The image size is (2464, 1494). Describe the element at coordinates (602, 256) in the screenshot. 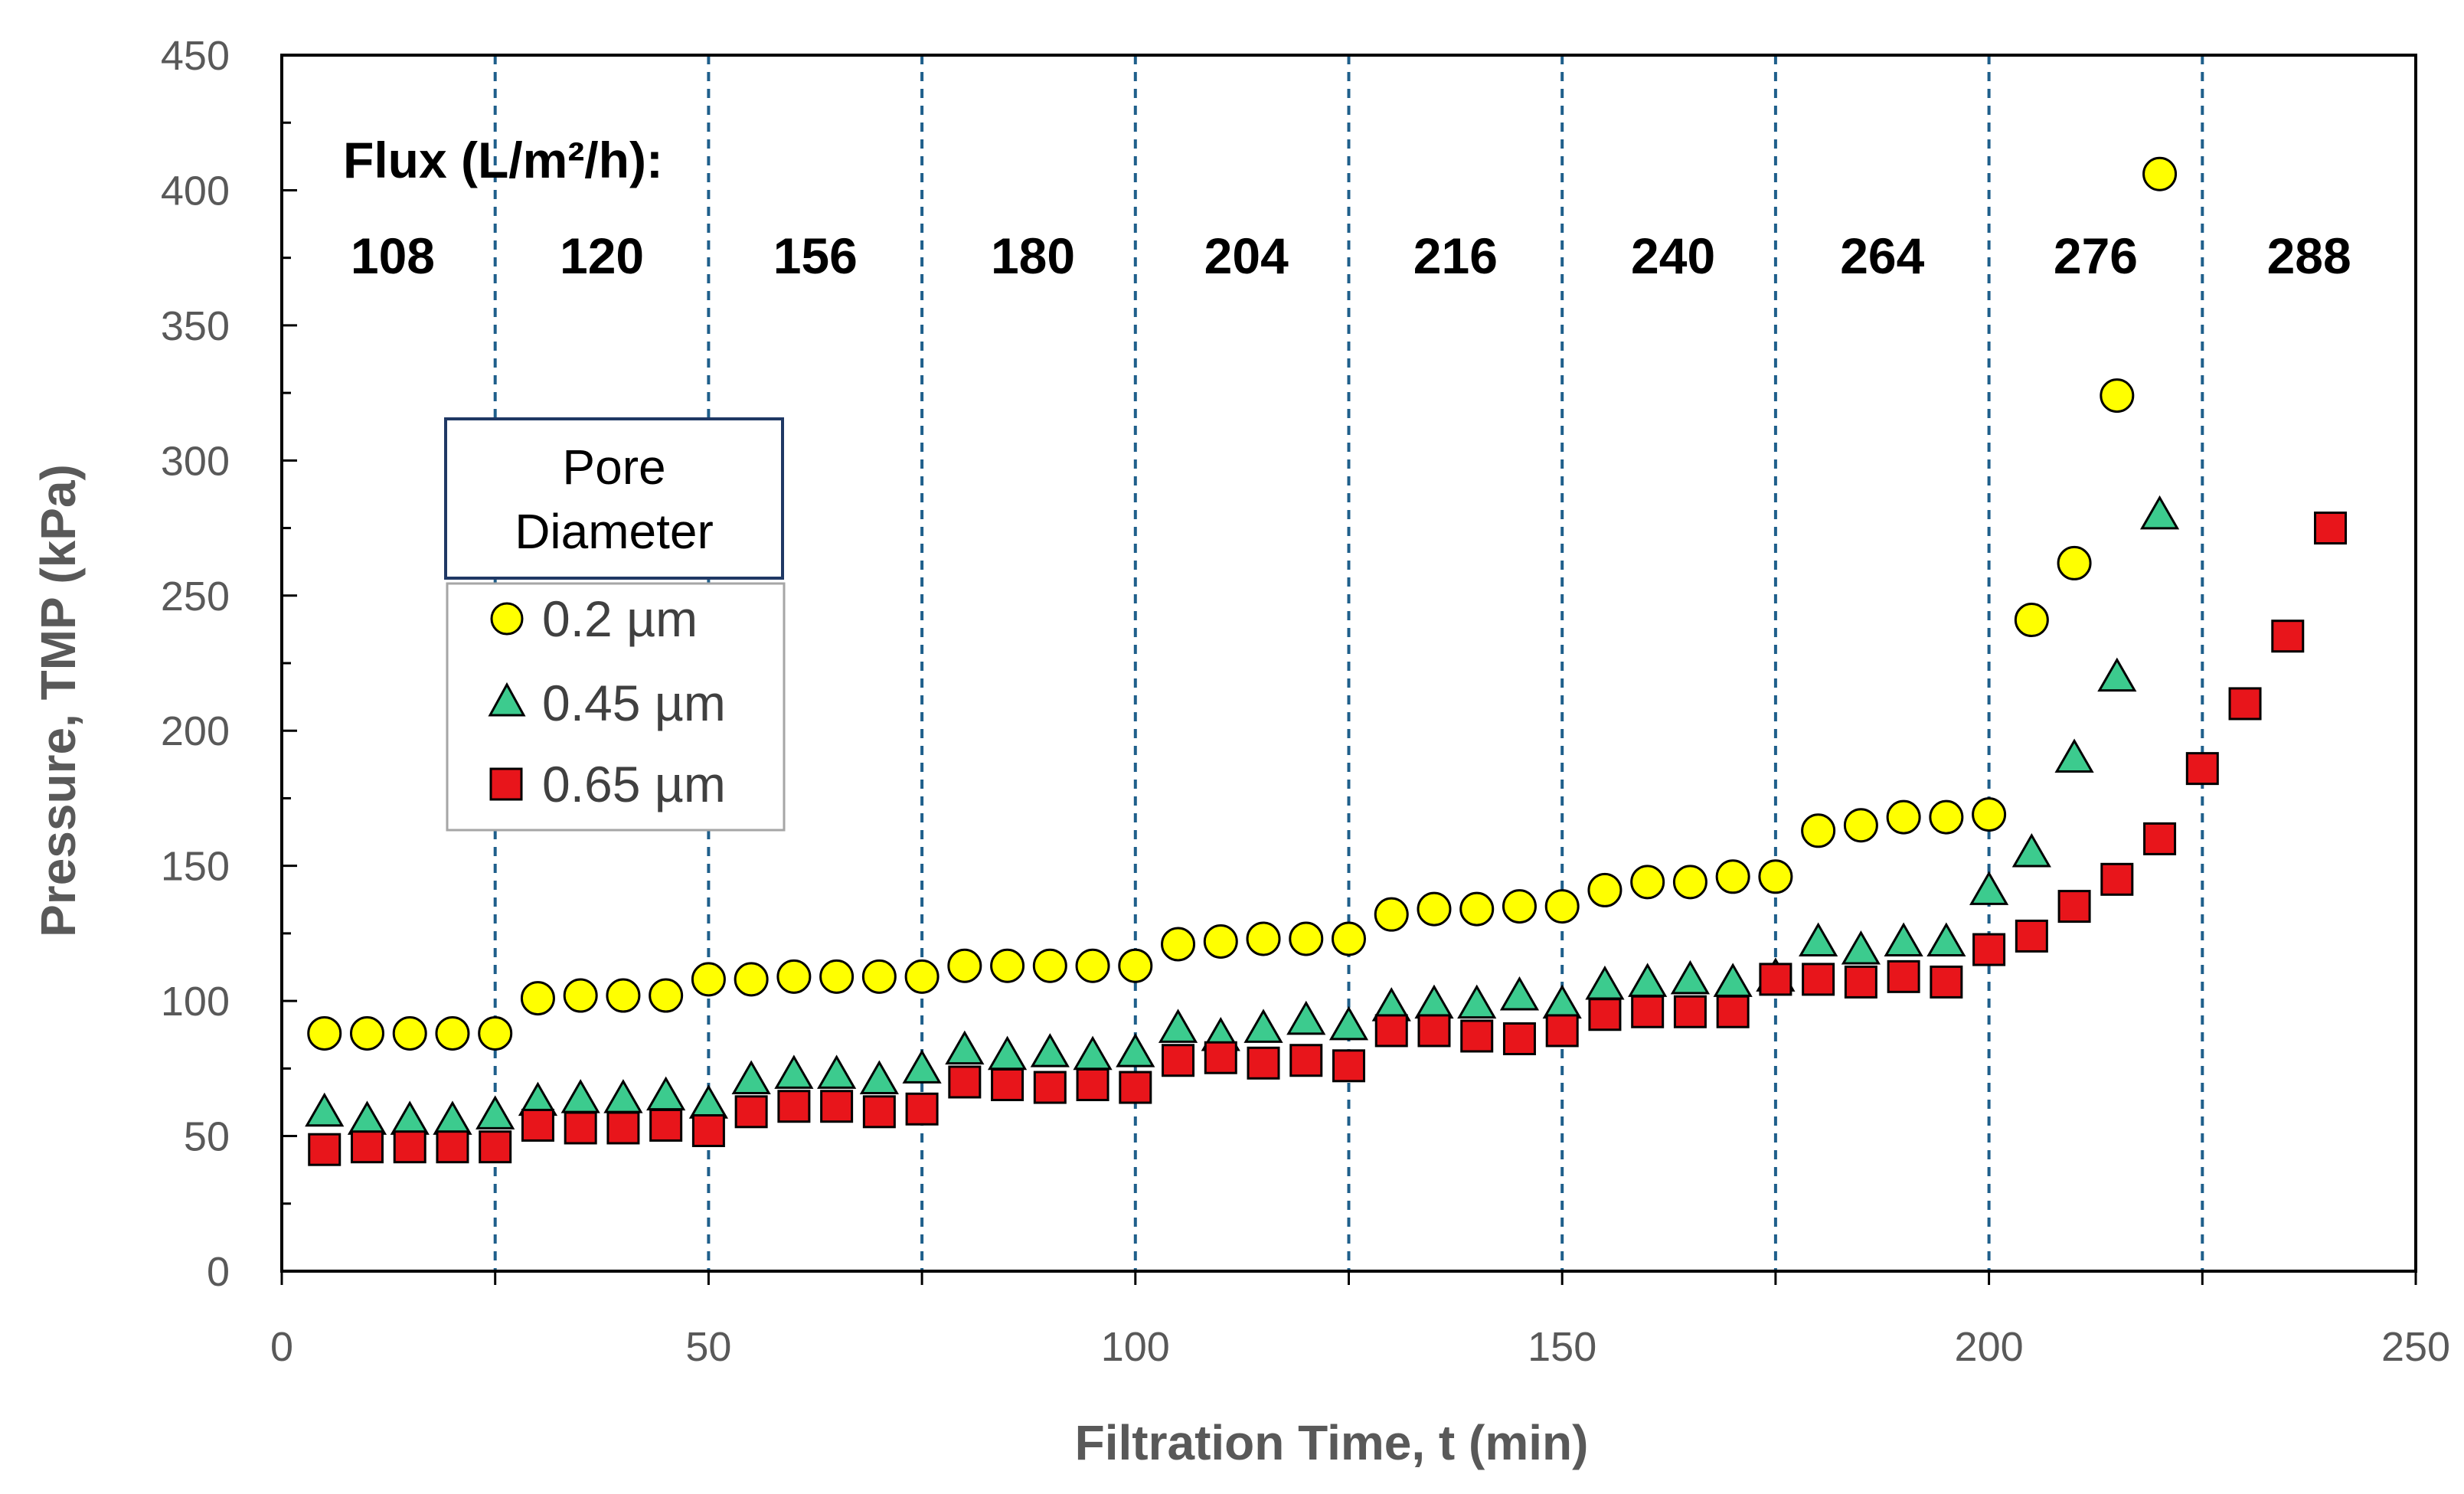

I see `flux-label: 120` at that location.